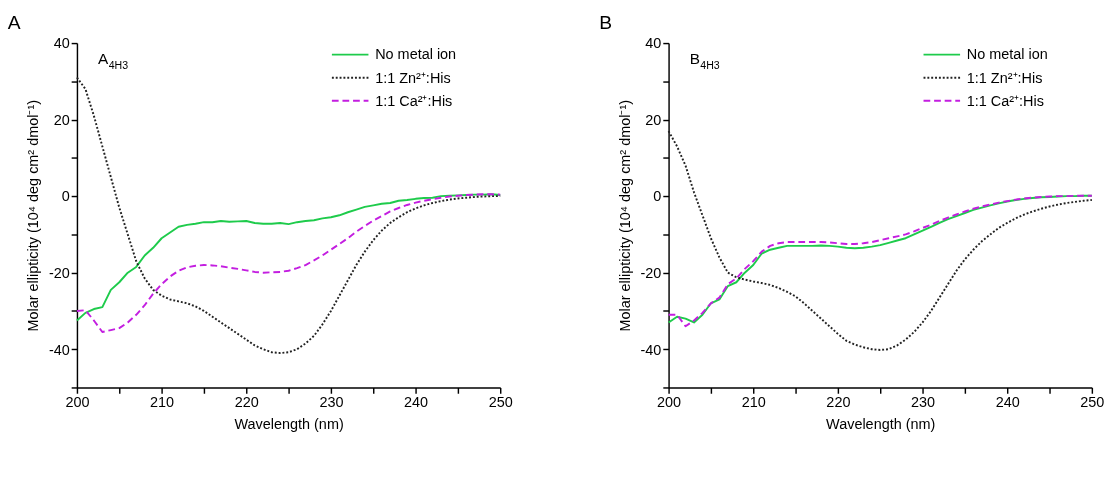 This screenshot has width=1114, height=480. I want to click on chart-title: A, so click(14, 22).